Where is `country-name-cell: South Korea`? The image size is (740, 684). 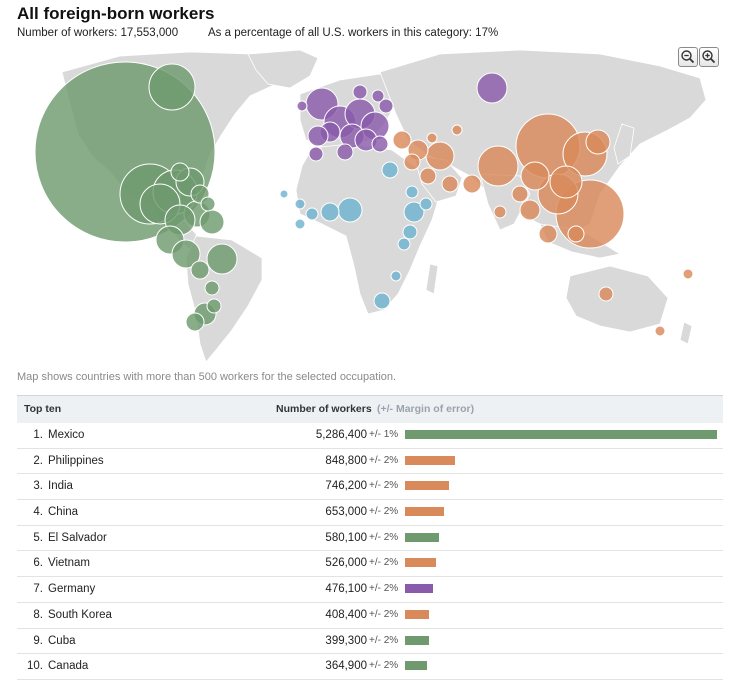 country-name-cell: South Korea is located at coordinates (80, 614).